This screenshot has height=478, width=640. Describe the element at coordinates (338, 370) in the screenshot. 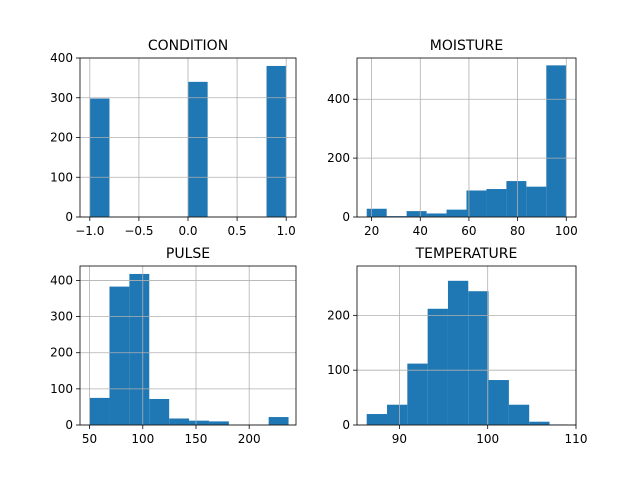

I see `temperature-ytick-label-1: 100` at that location.